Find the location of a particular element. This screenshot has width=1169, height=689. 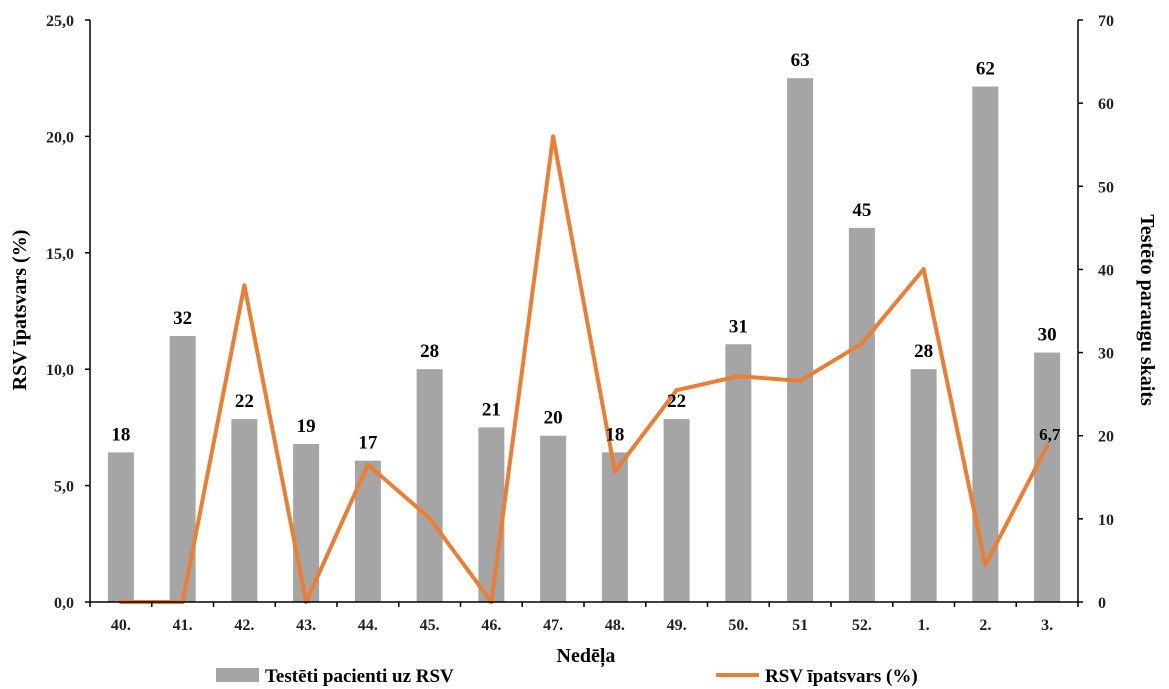

bar-value-label-7: 20 is located at coordinates (553, 418).